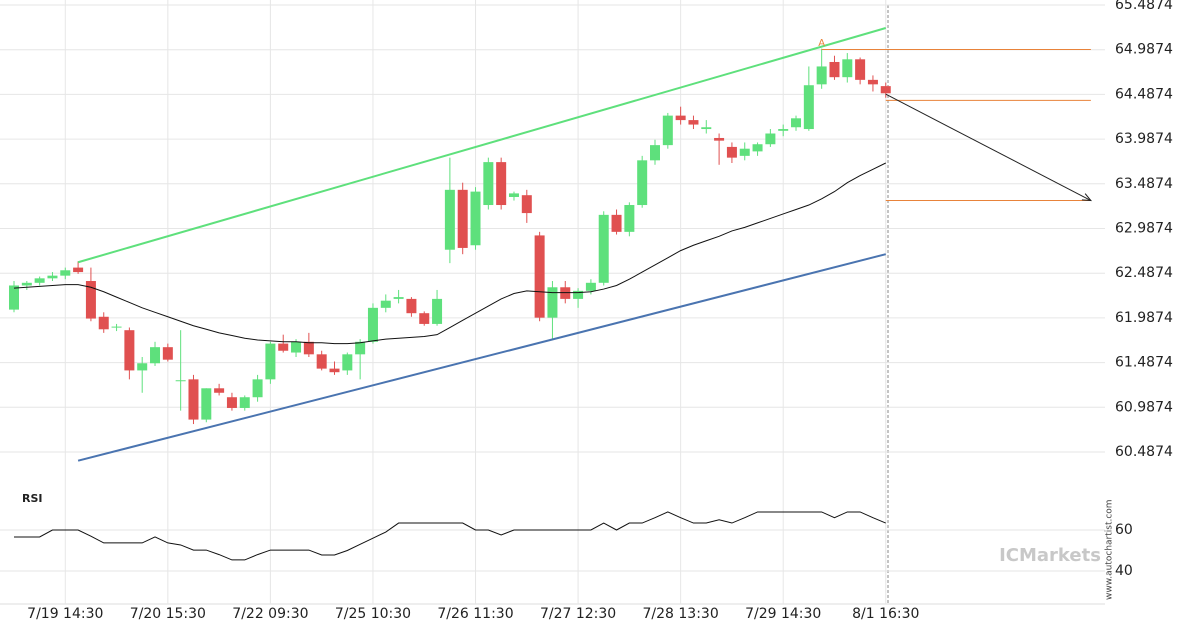 The height and width of the screenshot is (630, 1200). What do you see at coordinates (1144, 94) in the screenshot?
I see `y-tick-label: 64.4874` at bounding box center [1144, 94].